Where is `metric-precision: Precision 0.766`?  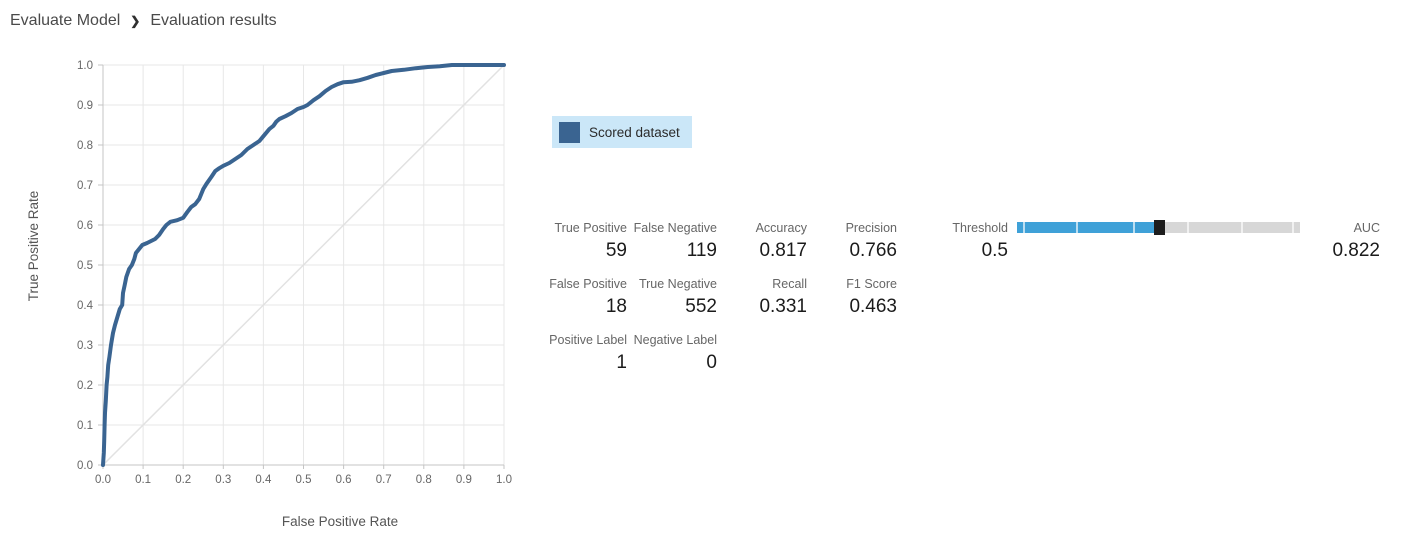
metric-precision: Precision 0.766 is located at coordinates (852, 248).